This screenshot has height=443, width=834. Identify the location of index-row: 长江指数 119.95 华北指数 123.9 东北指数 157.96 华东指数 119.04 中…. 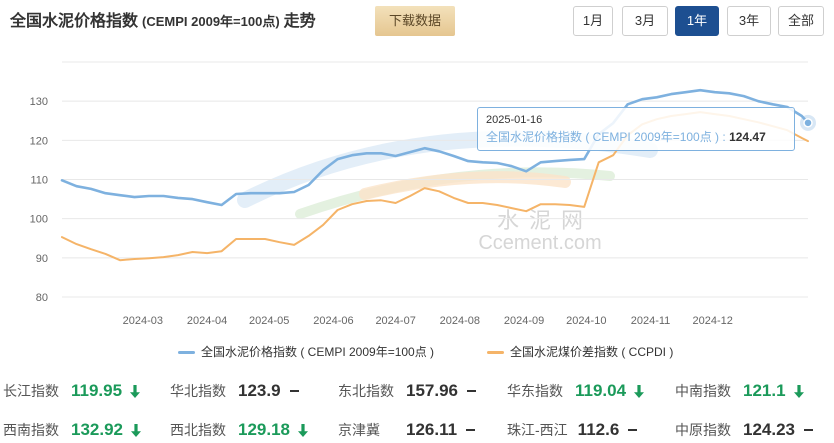
(417, 391).